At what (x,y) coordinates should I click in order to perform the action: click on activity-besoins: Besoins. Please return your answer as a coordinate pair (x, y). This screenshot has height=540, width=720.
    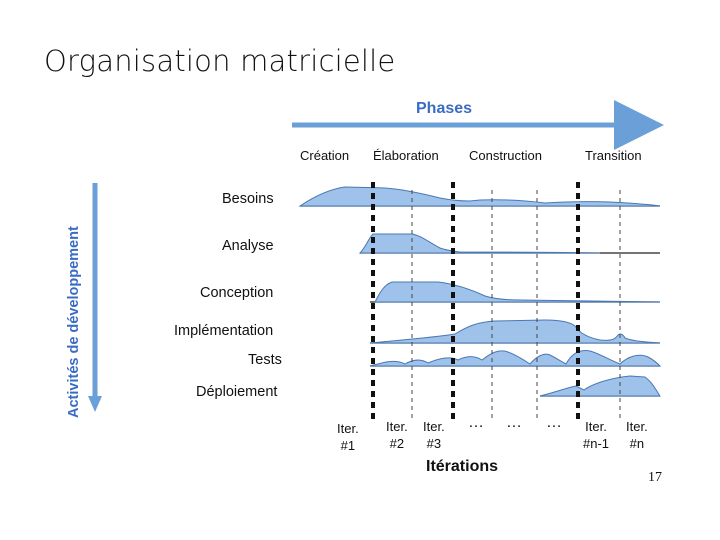
    Looking at the image, I should click on (248, 199).